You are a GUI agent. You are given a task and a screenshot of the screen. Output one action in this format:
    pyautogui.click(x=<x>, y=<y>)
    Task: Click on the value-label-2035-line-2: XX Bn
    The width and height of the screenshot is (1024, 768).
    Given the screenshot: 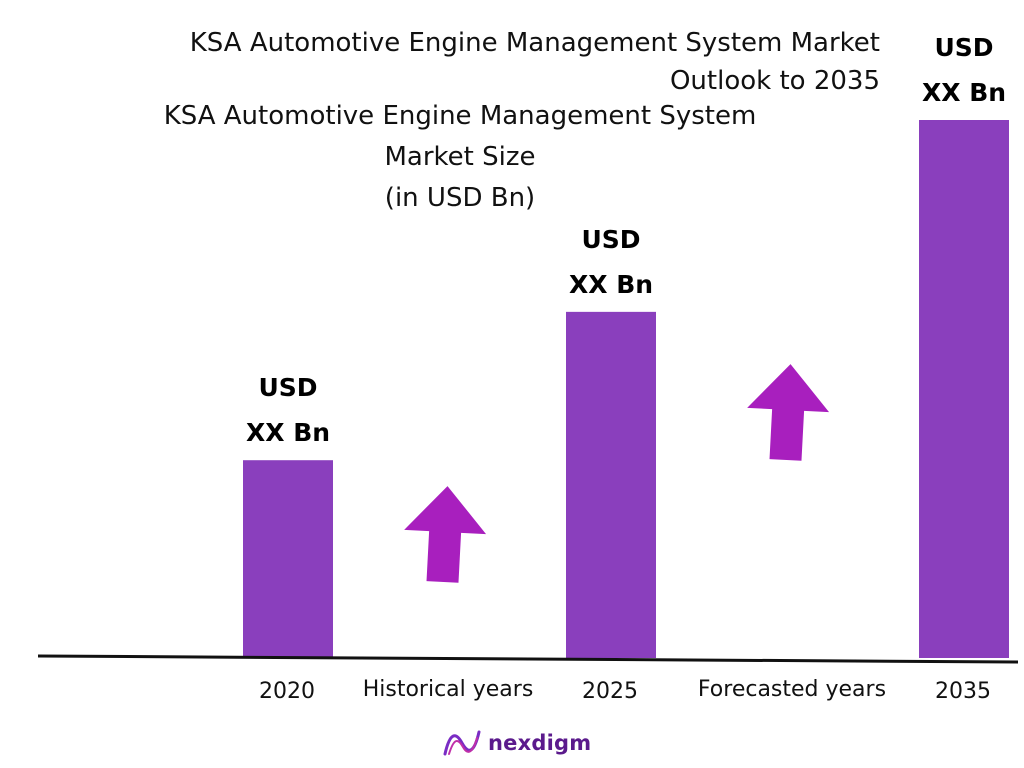 What is the action you would take?
    pyautogui.click(x=964, y=92)
    